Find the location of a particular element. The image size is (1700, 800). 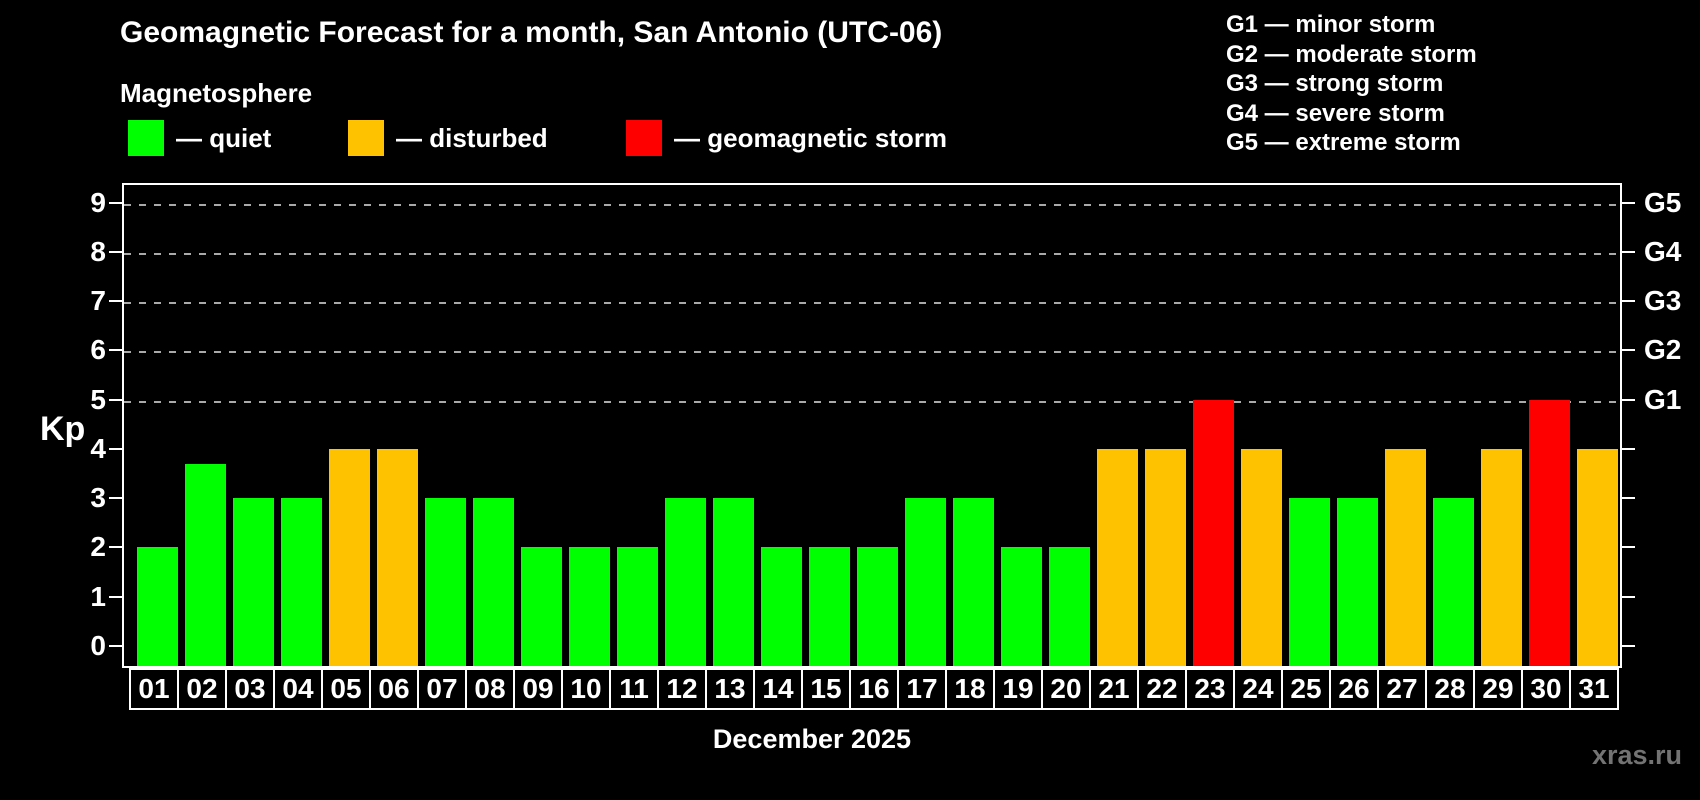

g-legend-item-4: G4 — severe storm is located at coordinates (1335, 113).